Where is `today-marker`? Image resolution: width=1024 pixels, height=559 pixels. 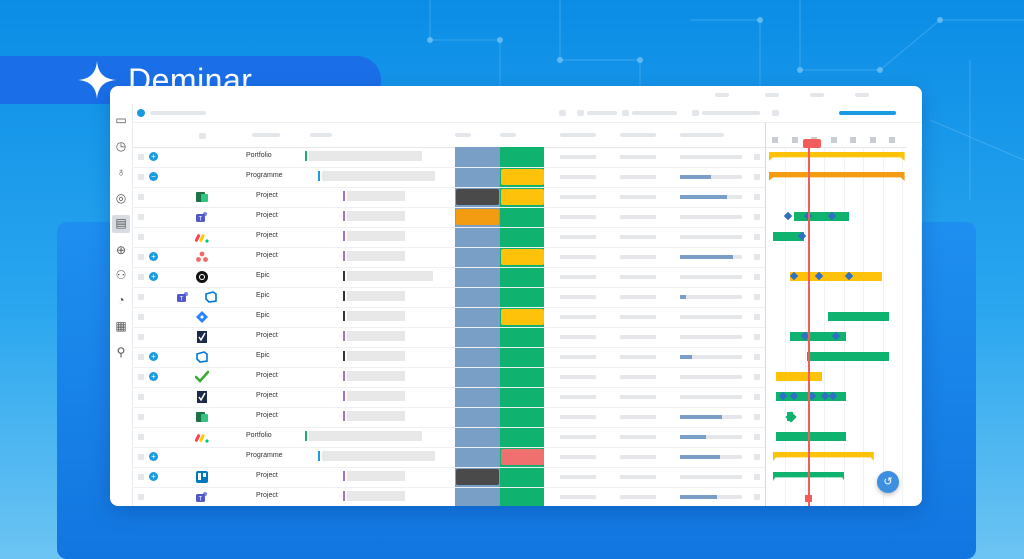 today-marker is located at coordinates (812, 143).